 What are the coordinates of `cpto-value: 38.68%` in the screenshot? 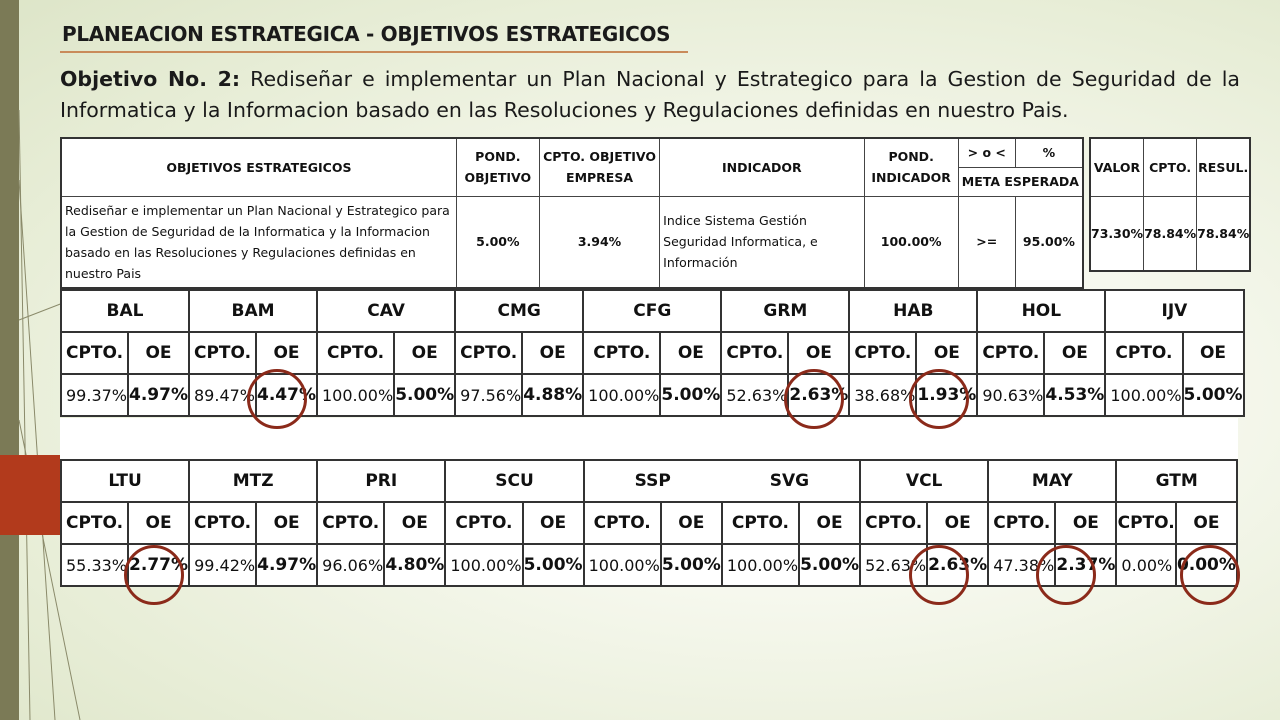 It's located at (883, 395).